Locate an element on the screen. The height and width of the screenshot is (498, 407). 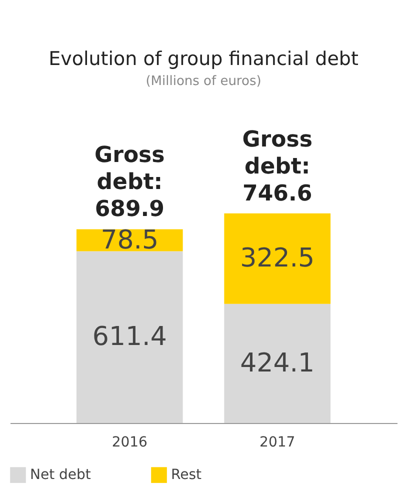
x-tick-label: 2016 is located at coordinates (130, 442).